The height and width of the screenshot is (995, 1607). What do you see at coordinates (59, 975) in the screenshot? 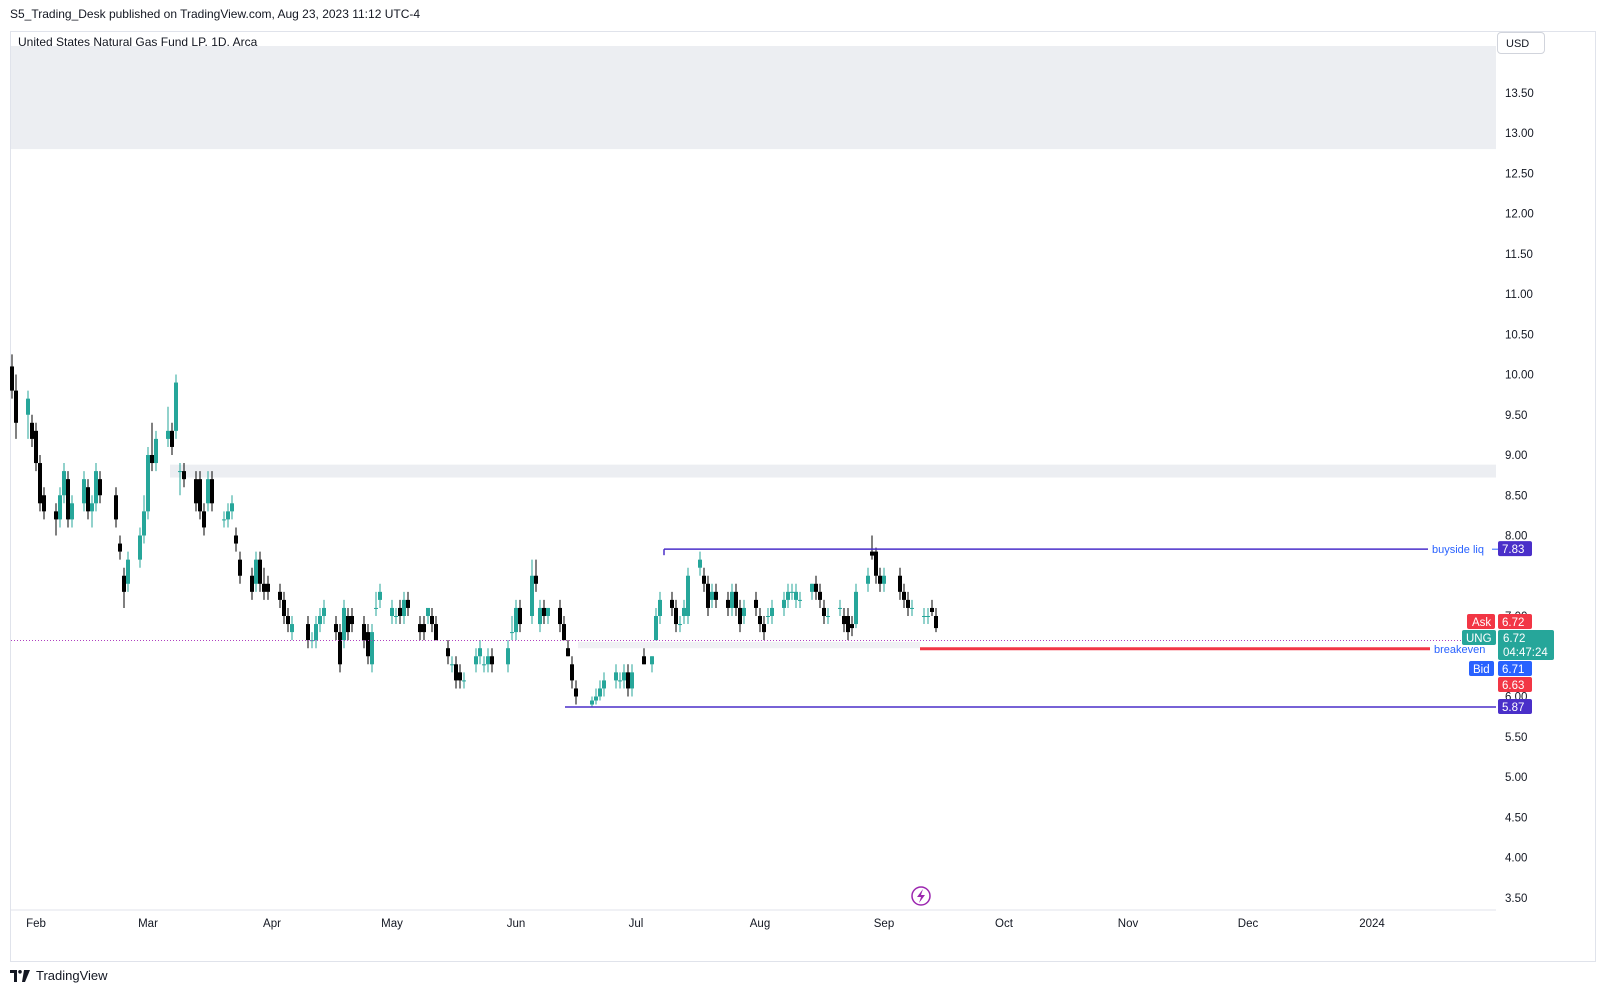
I see `footer: TradingView` at bounding box center [59, 975].